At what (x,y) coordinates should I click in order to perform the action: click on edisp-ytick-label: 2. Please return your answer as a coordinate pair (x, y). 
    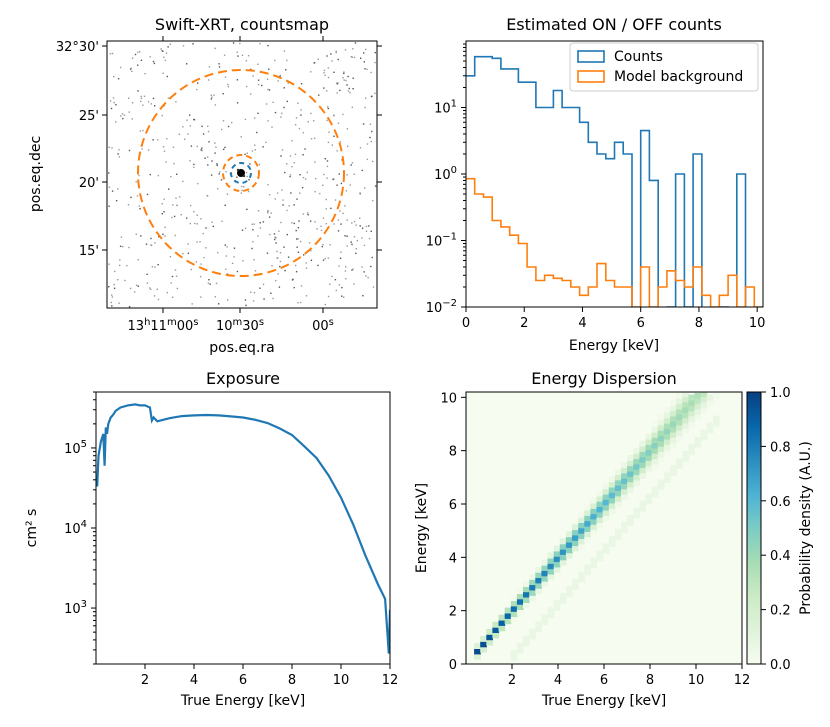
    Looking at the image, I should click on (453, 612).